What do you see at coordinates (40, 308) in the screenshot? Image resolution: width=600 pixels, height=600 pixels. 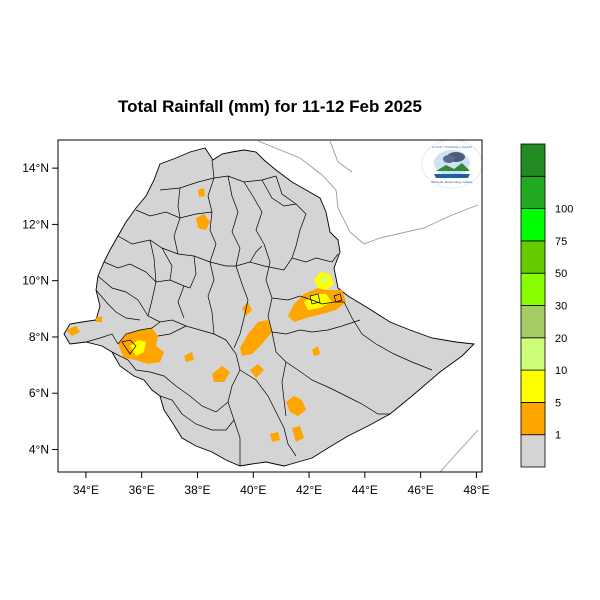 I see `y-axis: 4°N 6°N 8°N 10°N 12°N 14°N` at bounding box center [40, 308].